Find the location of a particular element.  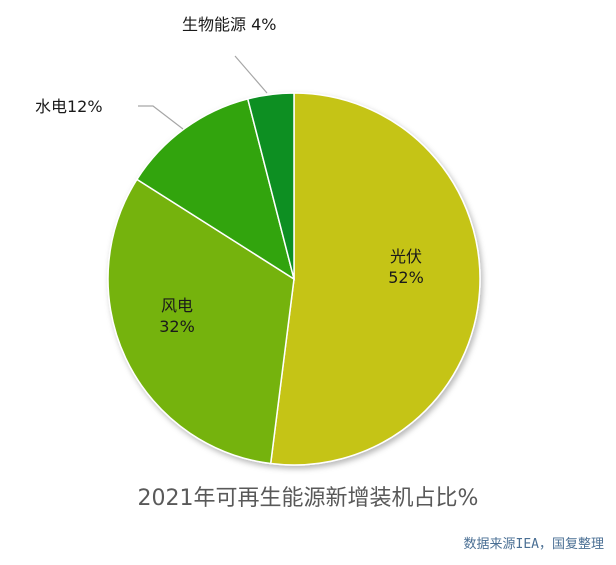

slice-label-2: 风电 is located at coordinates (177, 305).